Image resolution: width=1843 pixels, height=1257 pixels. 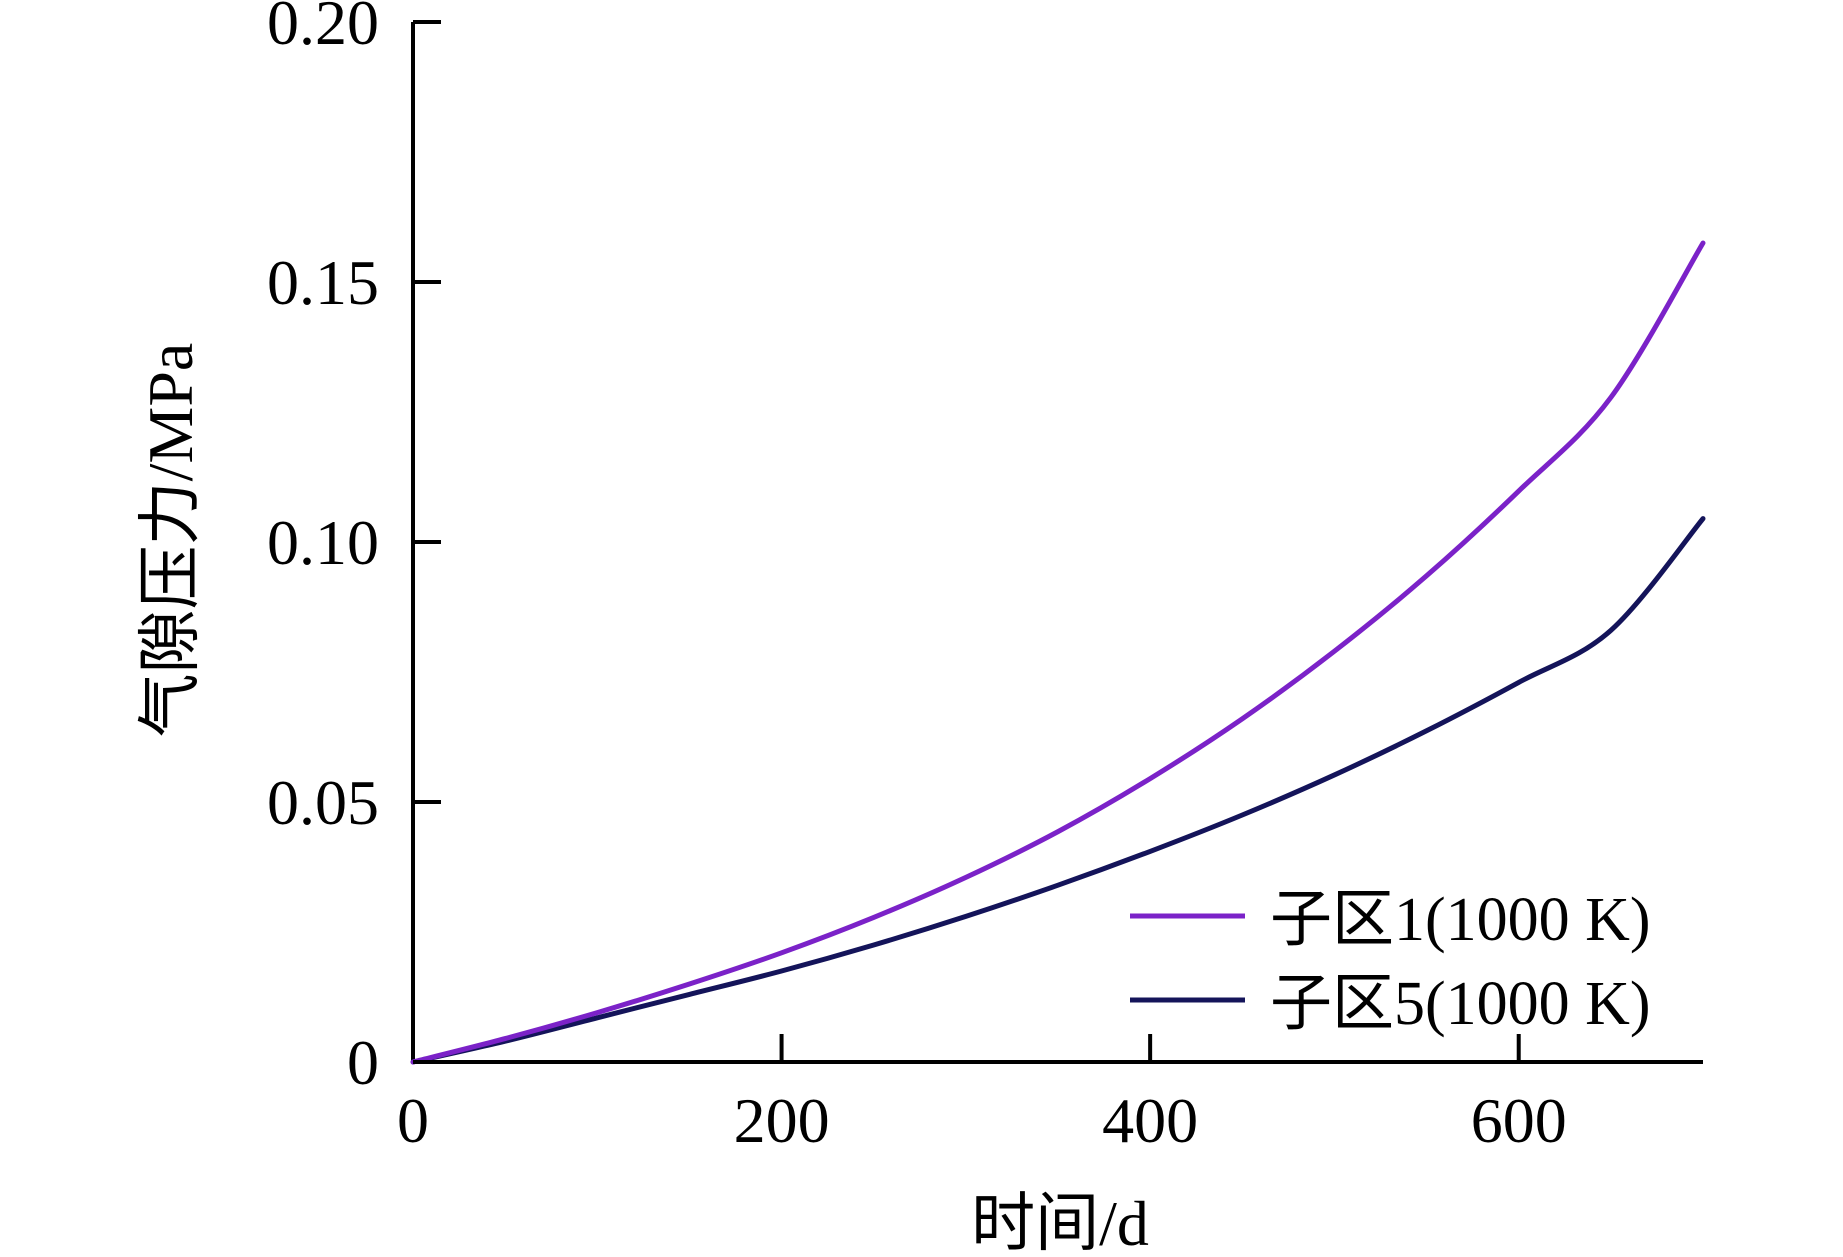 What do you see at coordinates (1460, 920) in the screenshot?
I see `legend-label-series-1: 子区1(1000 K)` at bounding box center [1460, 920].